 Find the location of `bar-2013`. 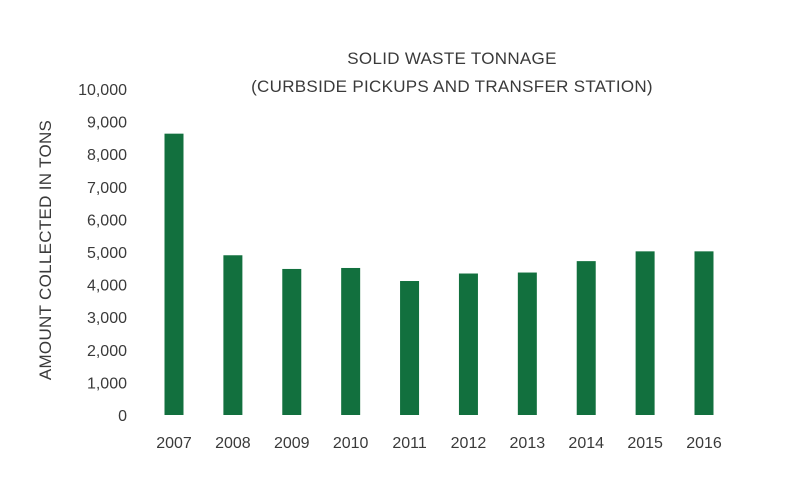

bar-2013 is located at coordinates (527, 343).